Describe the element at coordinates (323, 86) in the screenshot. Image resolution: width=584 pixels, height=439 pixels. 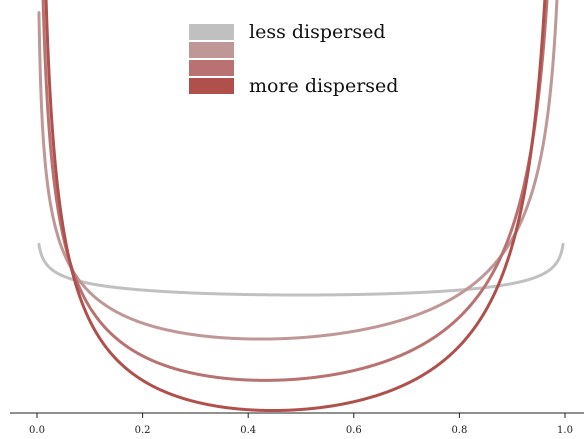
I see `legend-label-4: more dispersed` at that location.